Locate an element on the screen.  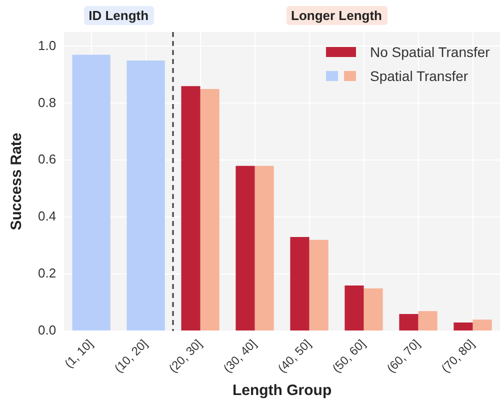
y-tick-label: 0.2 is located at coordinates (47, 273).